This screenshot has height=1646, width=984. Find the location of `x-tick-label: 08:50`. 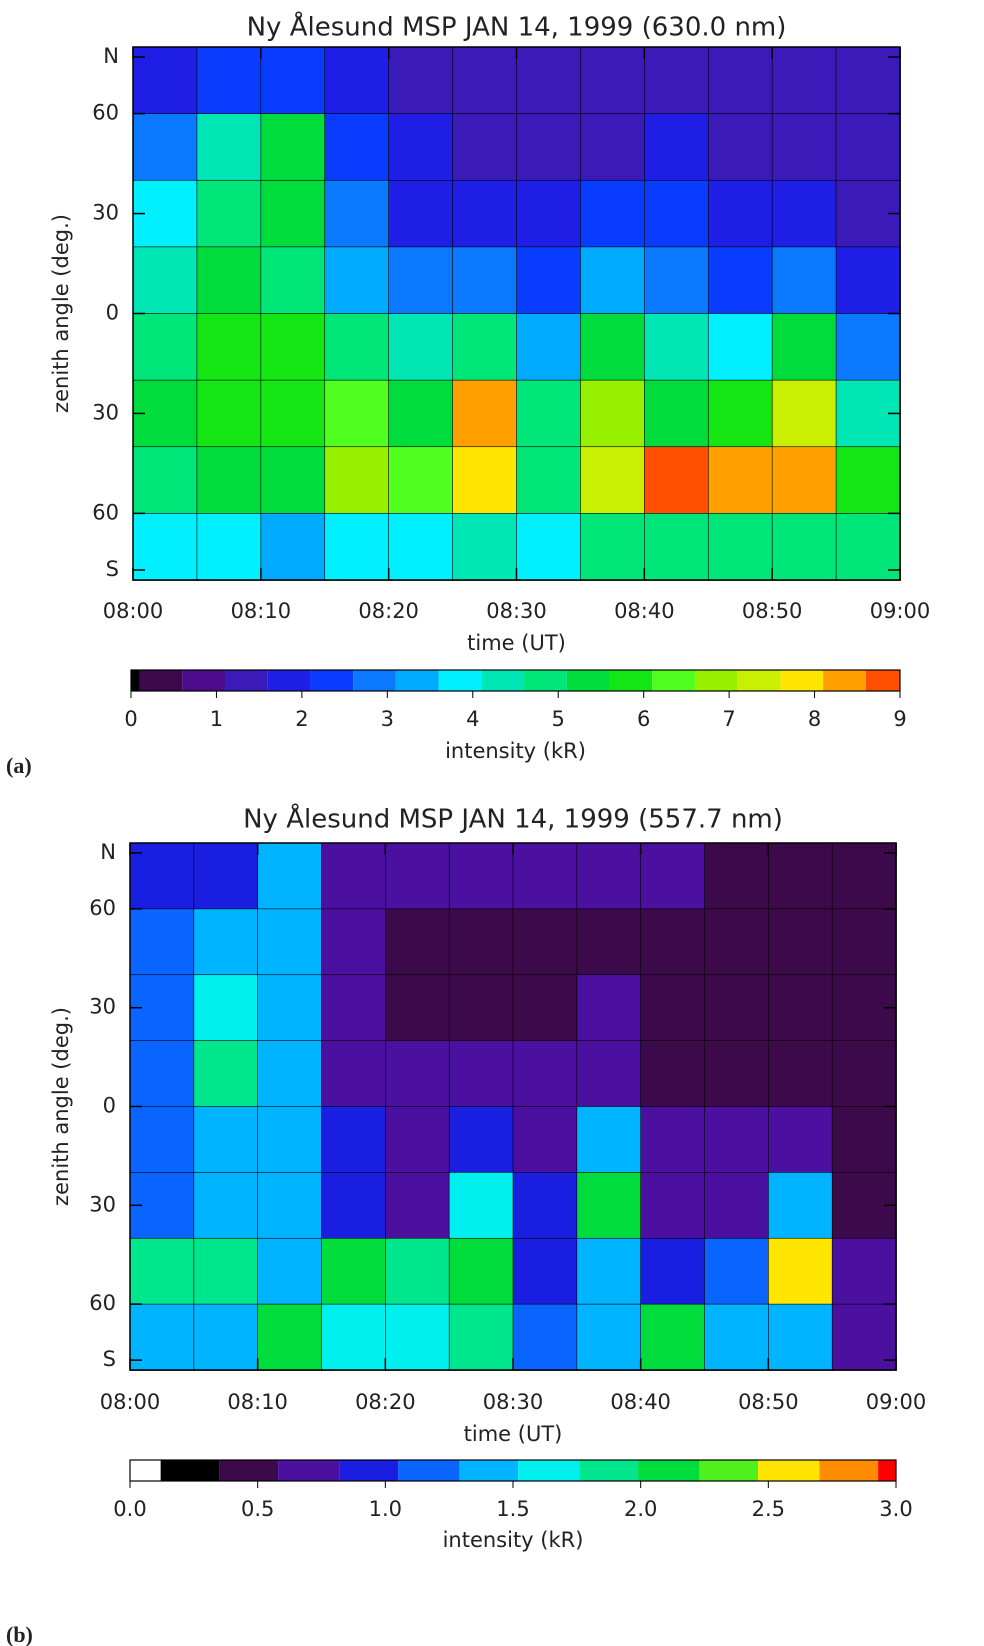

x-tick-label: 08:50 is located at coordinates (772, 611).